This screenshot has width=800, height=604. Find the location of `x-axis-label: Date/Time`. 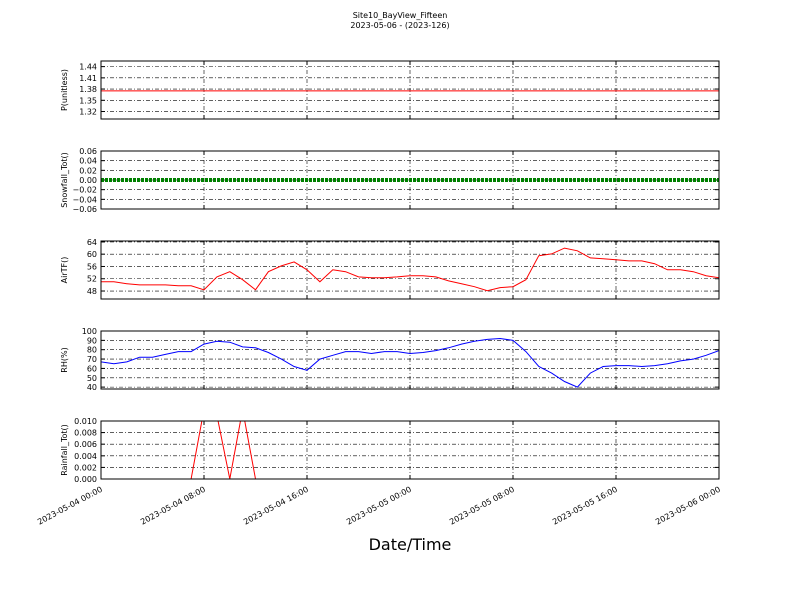

x-axis-label: Date/Time is located at coordinates (410, 544).